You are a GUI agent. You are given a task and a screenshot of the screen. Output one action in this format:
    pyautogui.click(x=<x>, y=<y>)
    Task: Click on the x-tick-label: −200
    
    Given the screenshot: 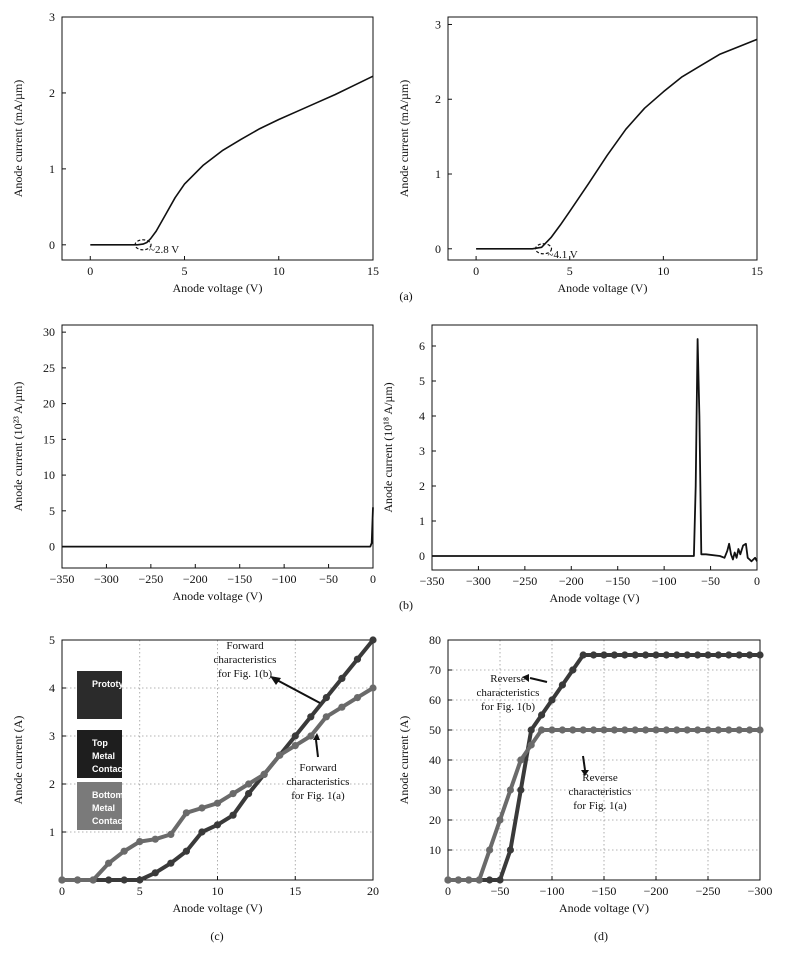 What is the action you would take?
    pyautogui.click(x=195, y=579)
    